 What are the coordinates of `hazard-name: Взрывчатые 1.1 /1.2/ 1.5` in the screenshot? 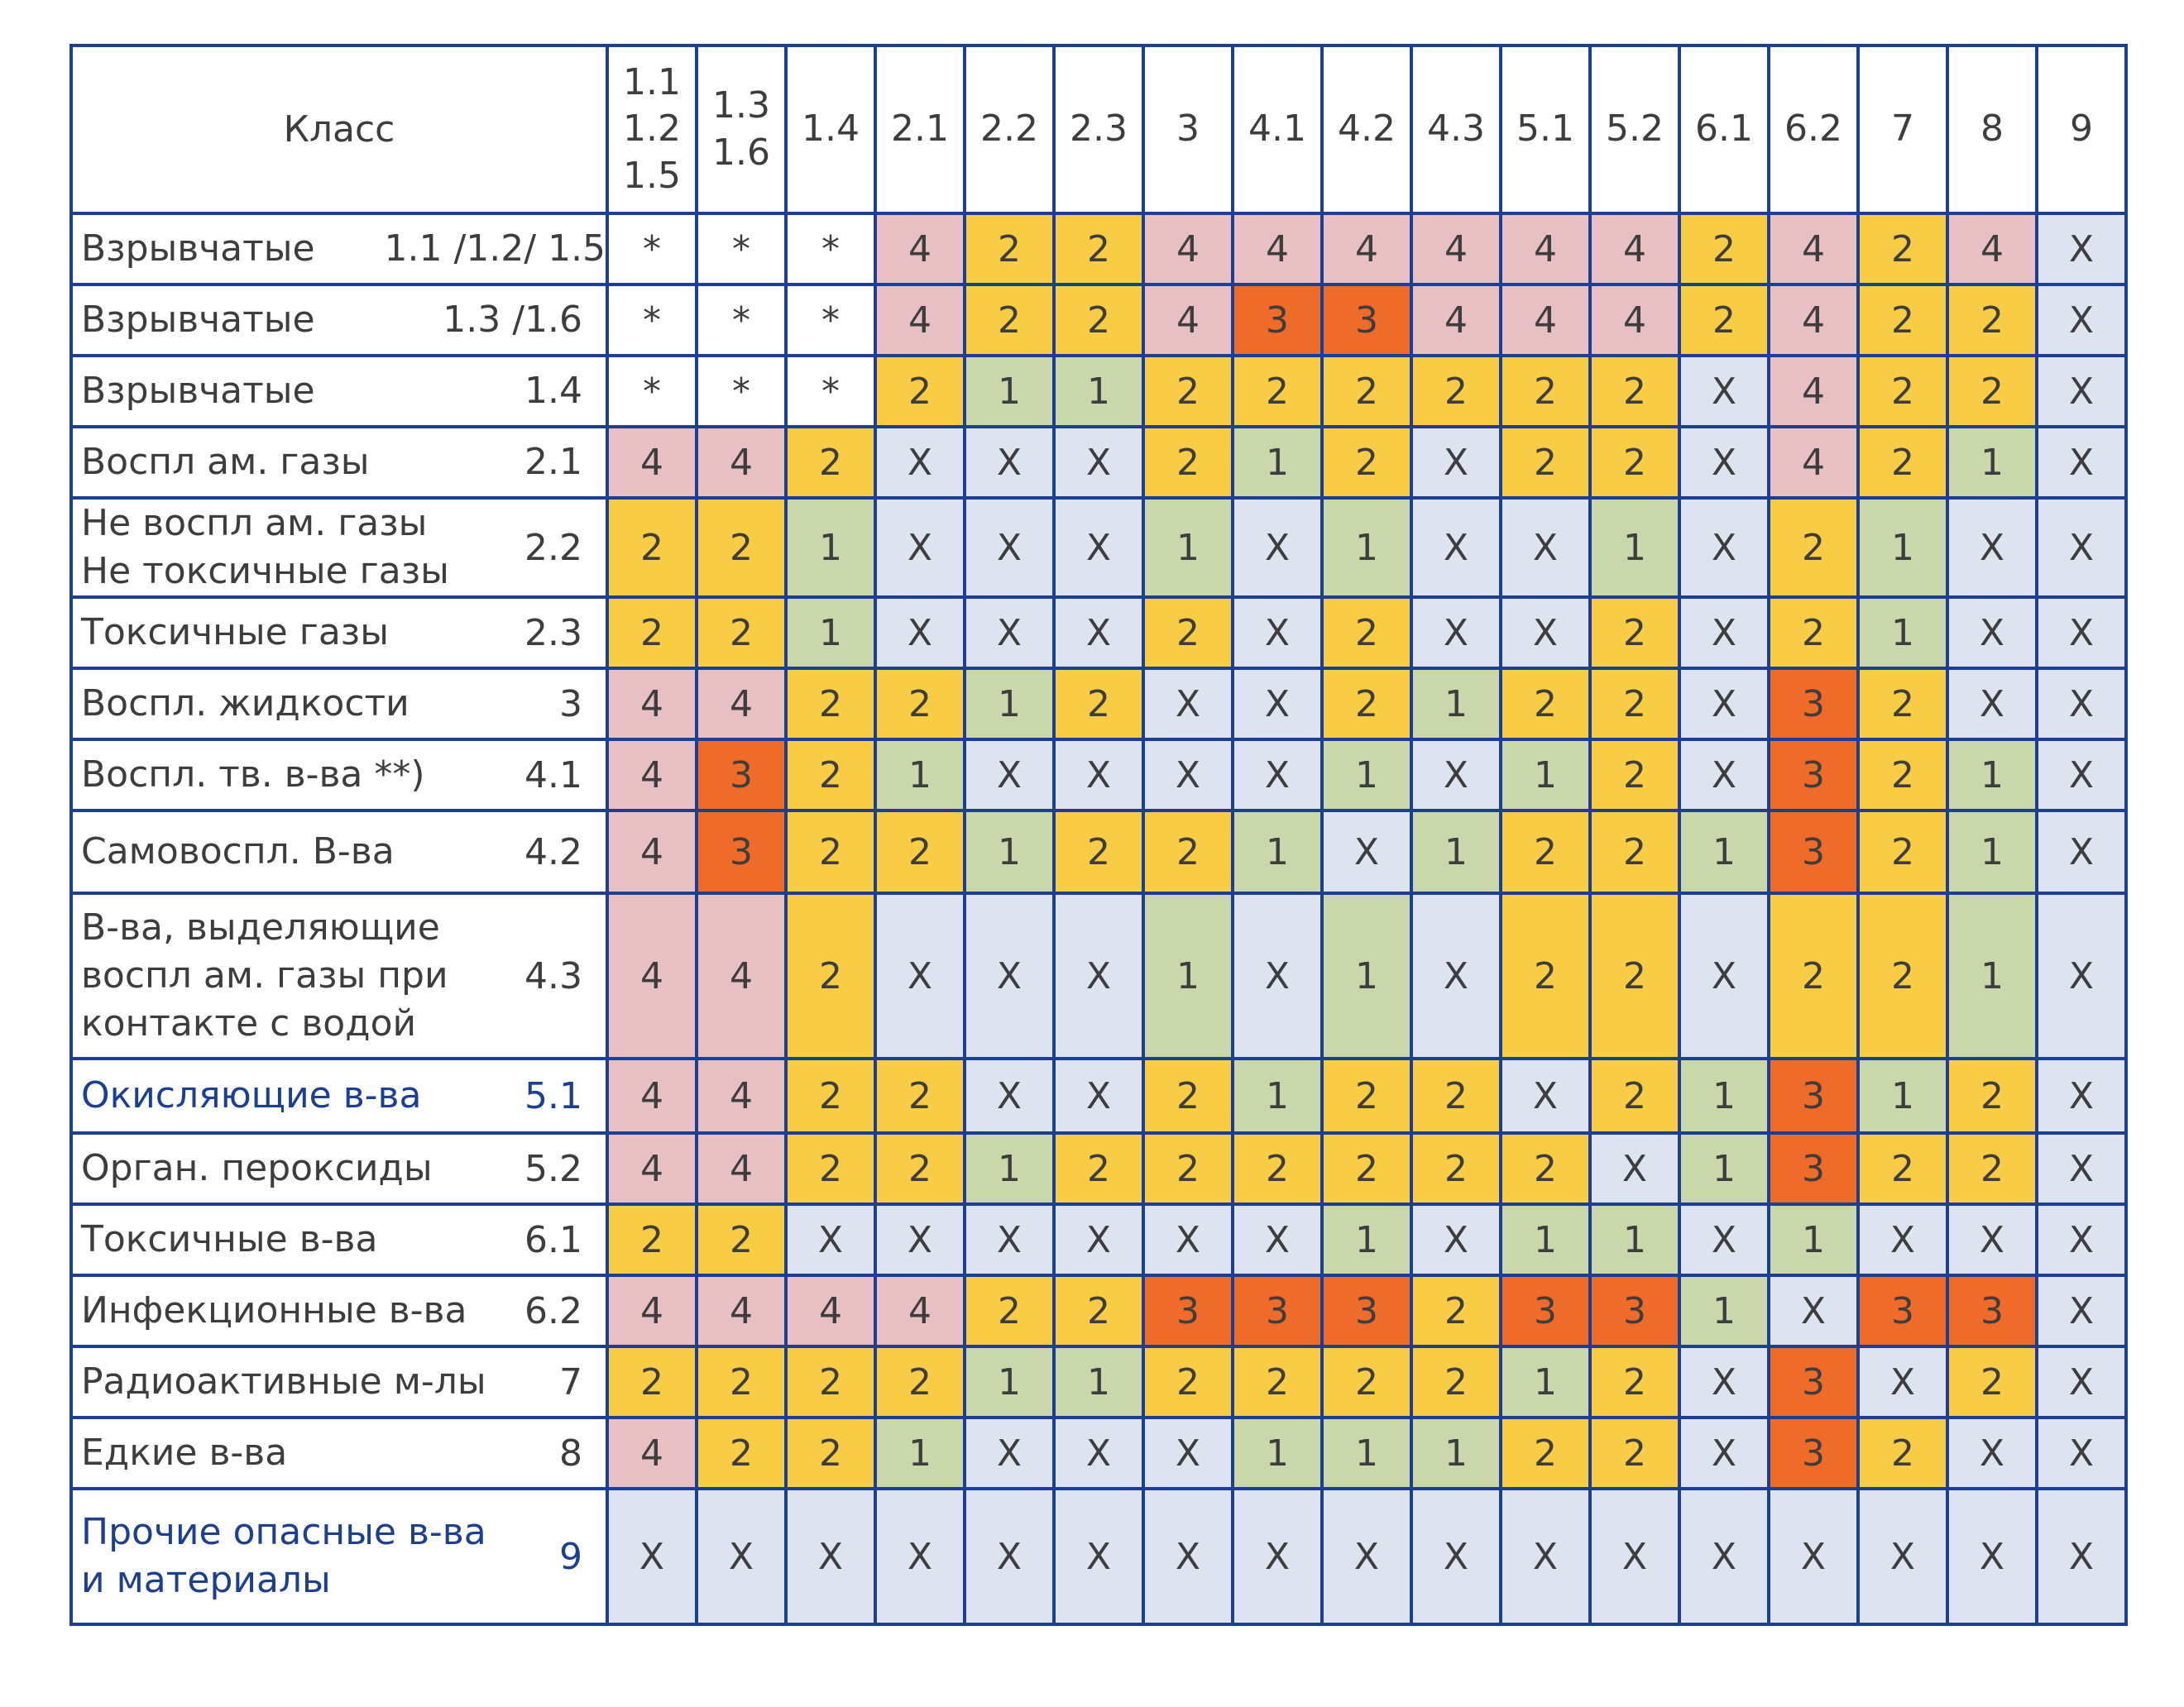 It's located at (343, 249).